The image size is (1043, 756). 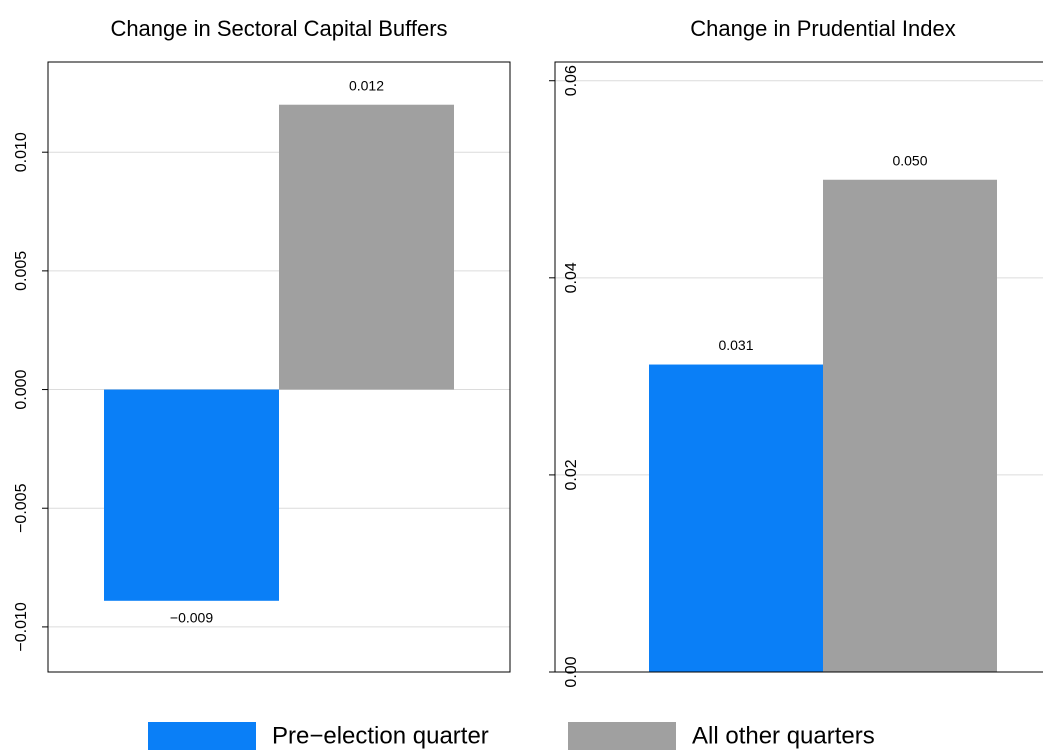 I want to click on value-label: 0.012, so click(x=366, y=85).